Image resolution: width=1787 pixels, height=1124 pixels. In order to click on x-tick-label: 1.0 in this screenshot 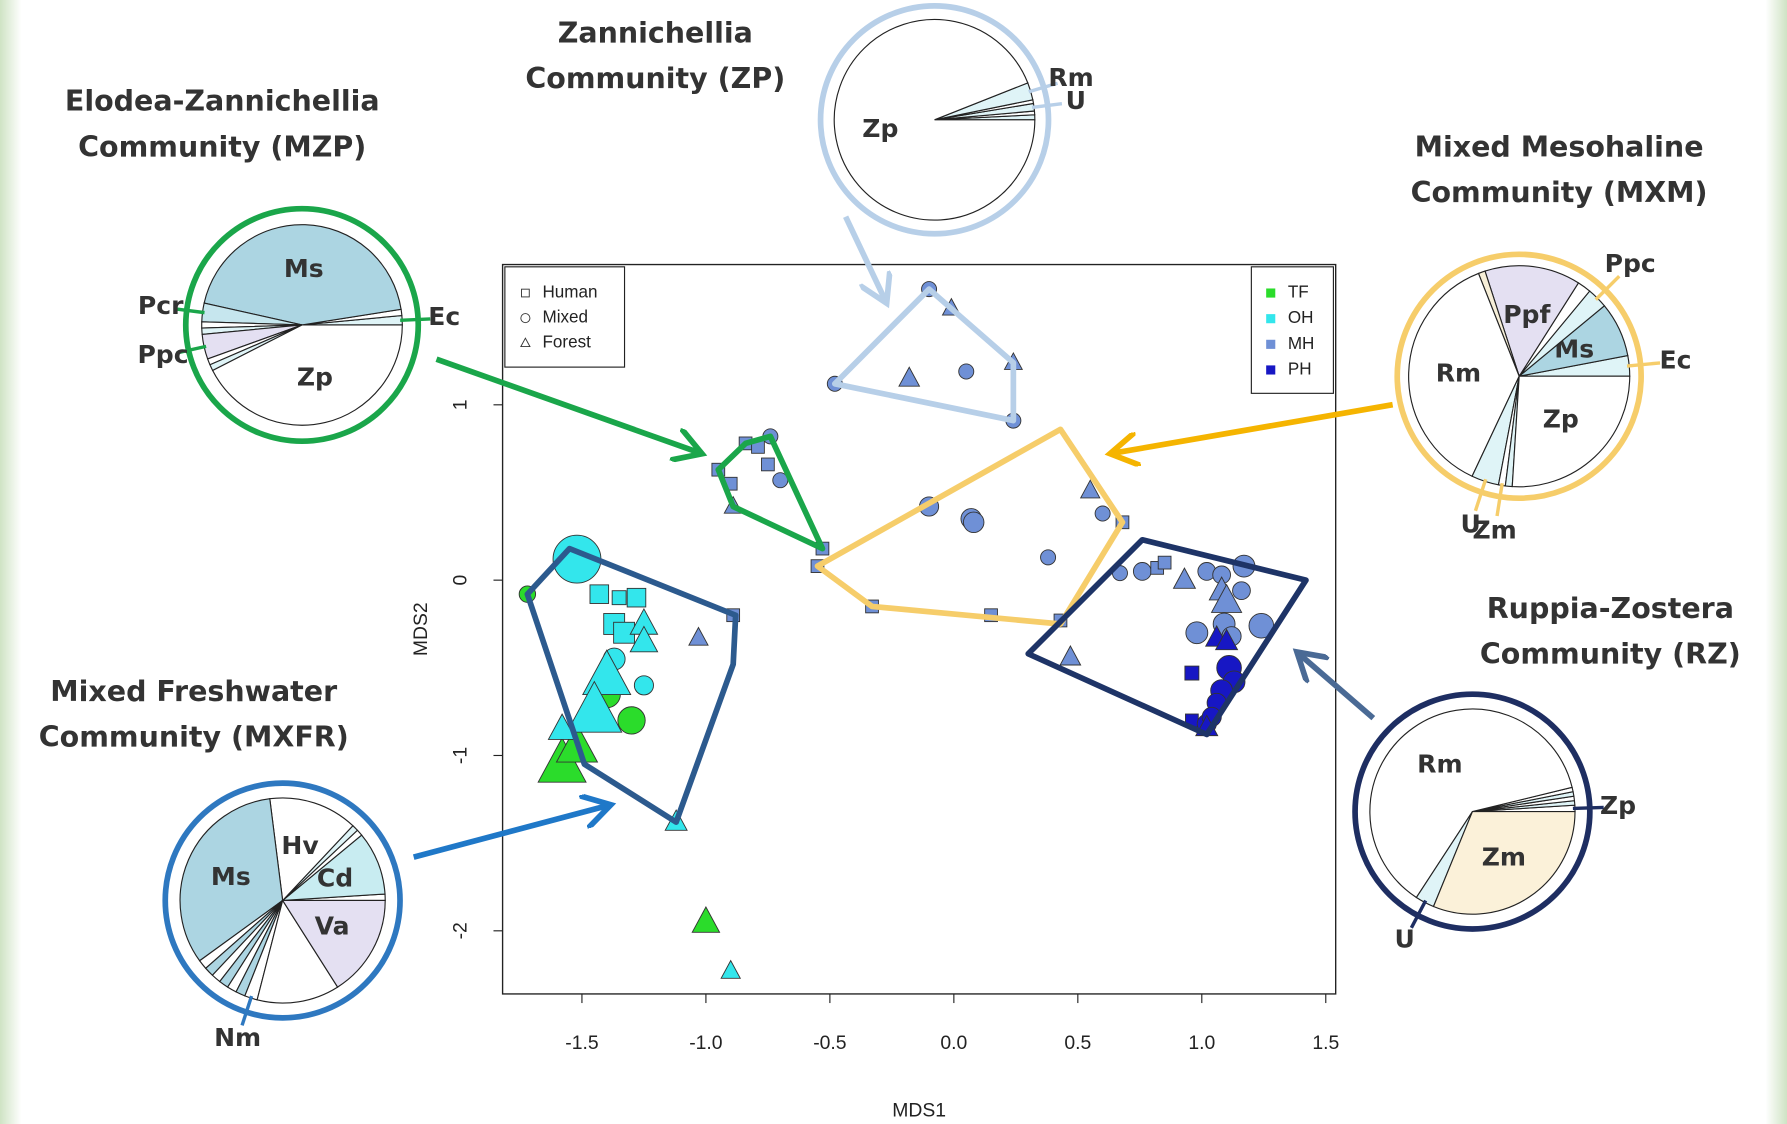, I will do `click(1201, 1043)`.